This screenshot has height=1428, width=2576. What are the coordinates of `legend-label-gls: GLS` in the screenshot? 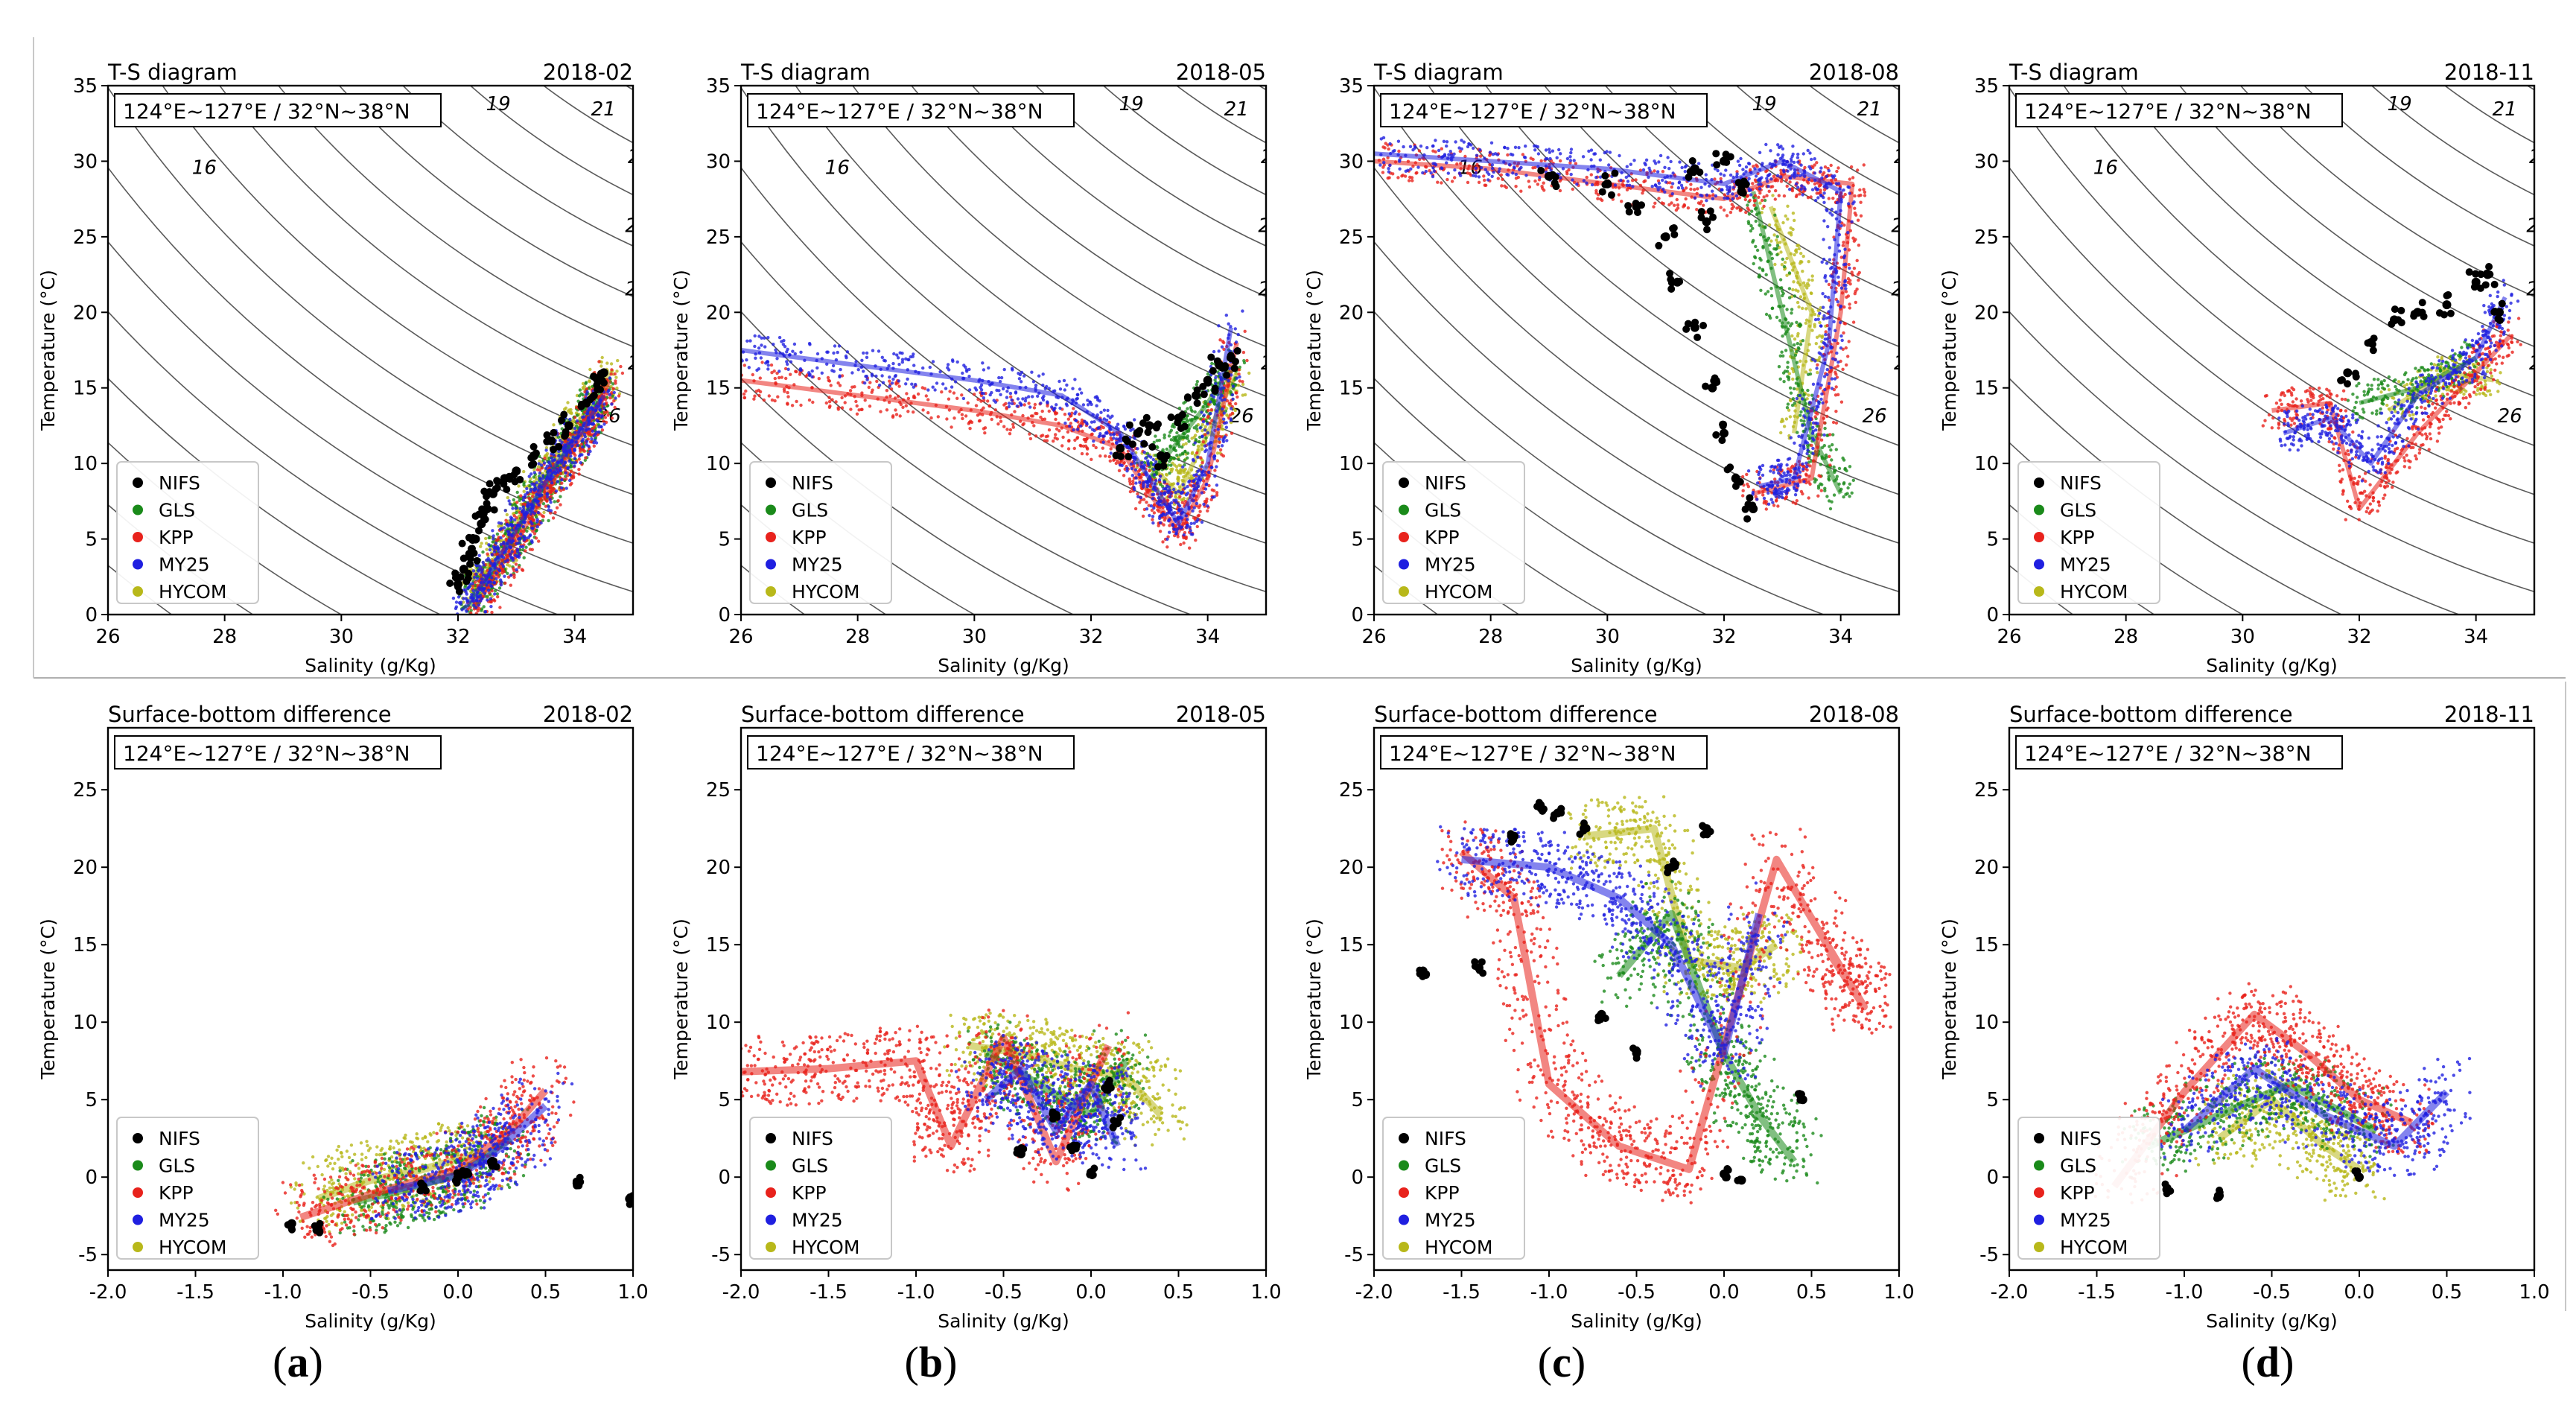 It's located at (177, 510).